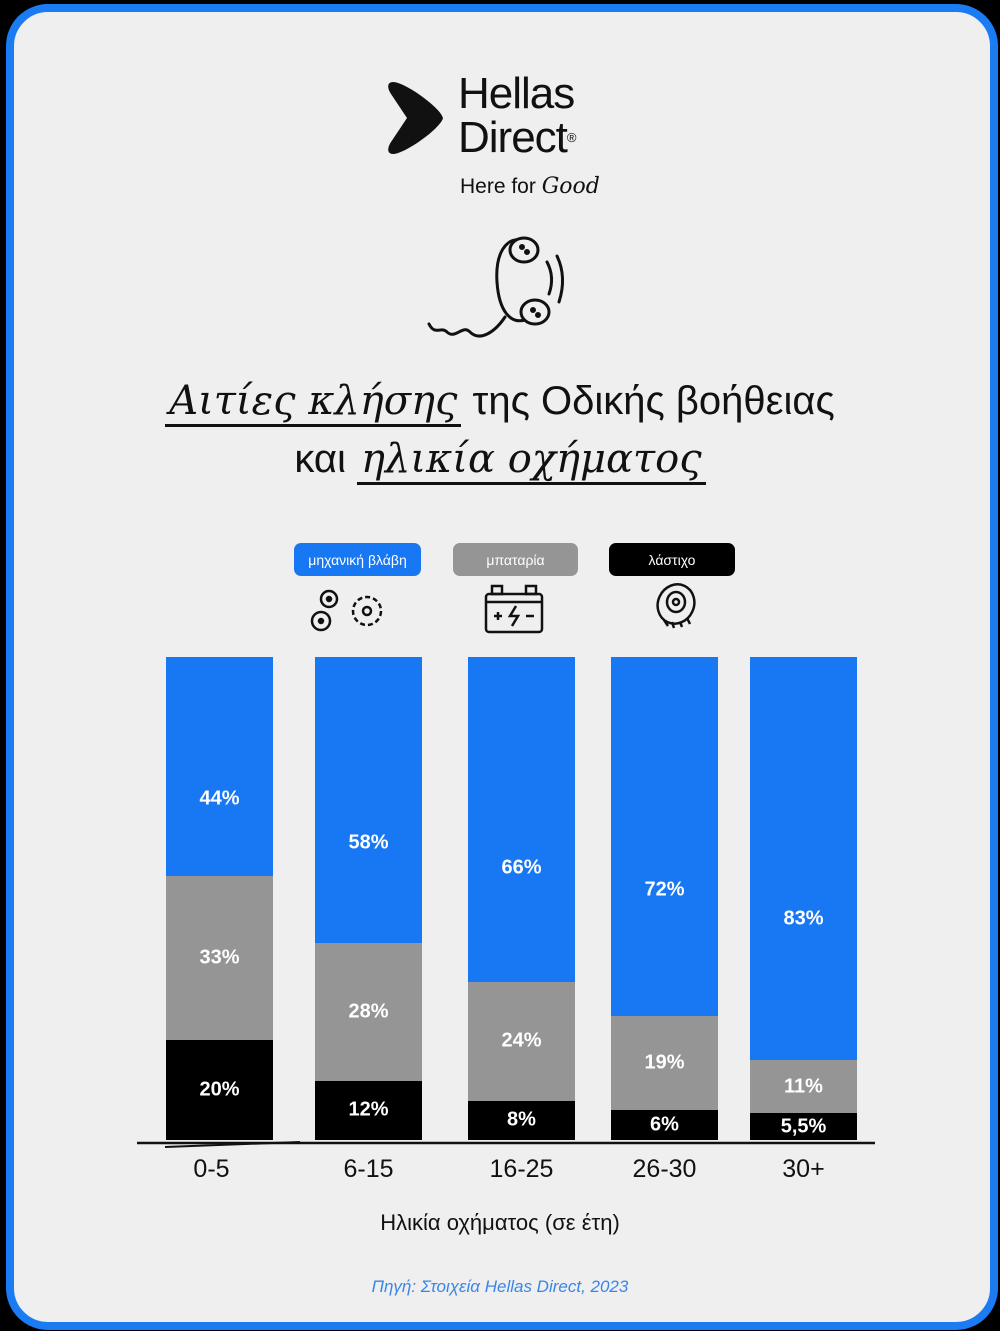 This screenshot has height=1331, width=1000. I want to click on legend-mechanical: μηχανική βλάβη, so click(357, 559).